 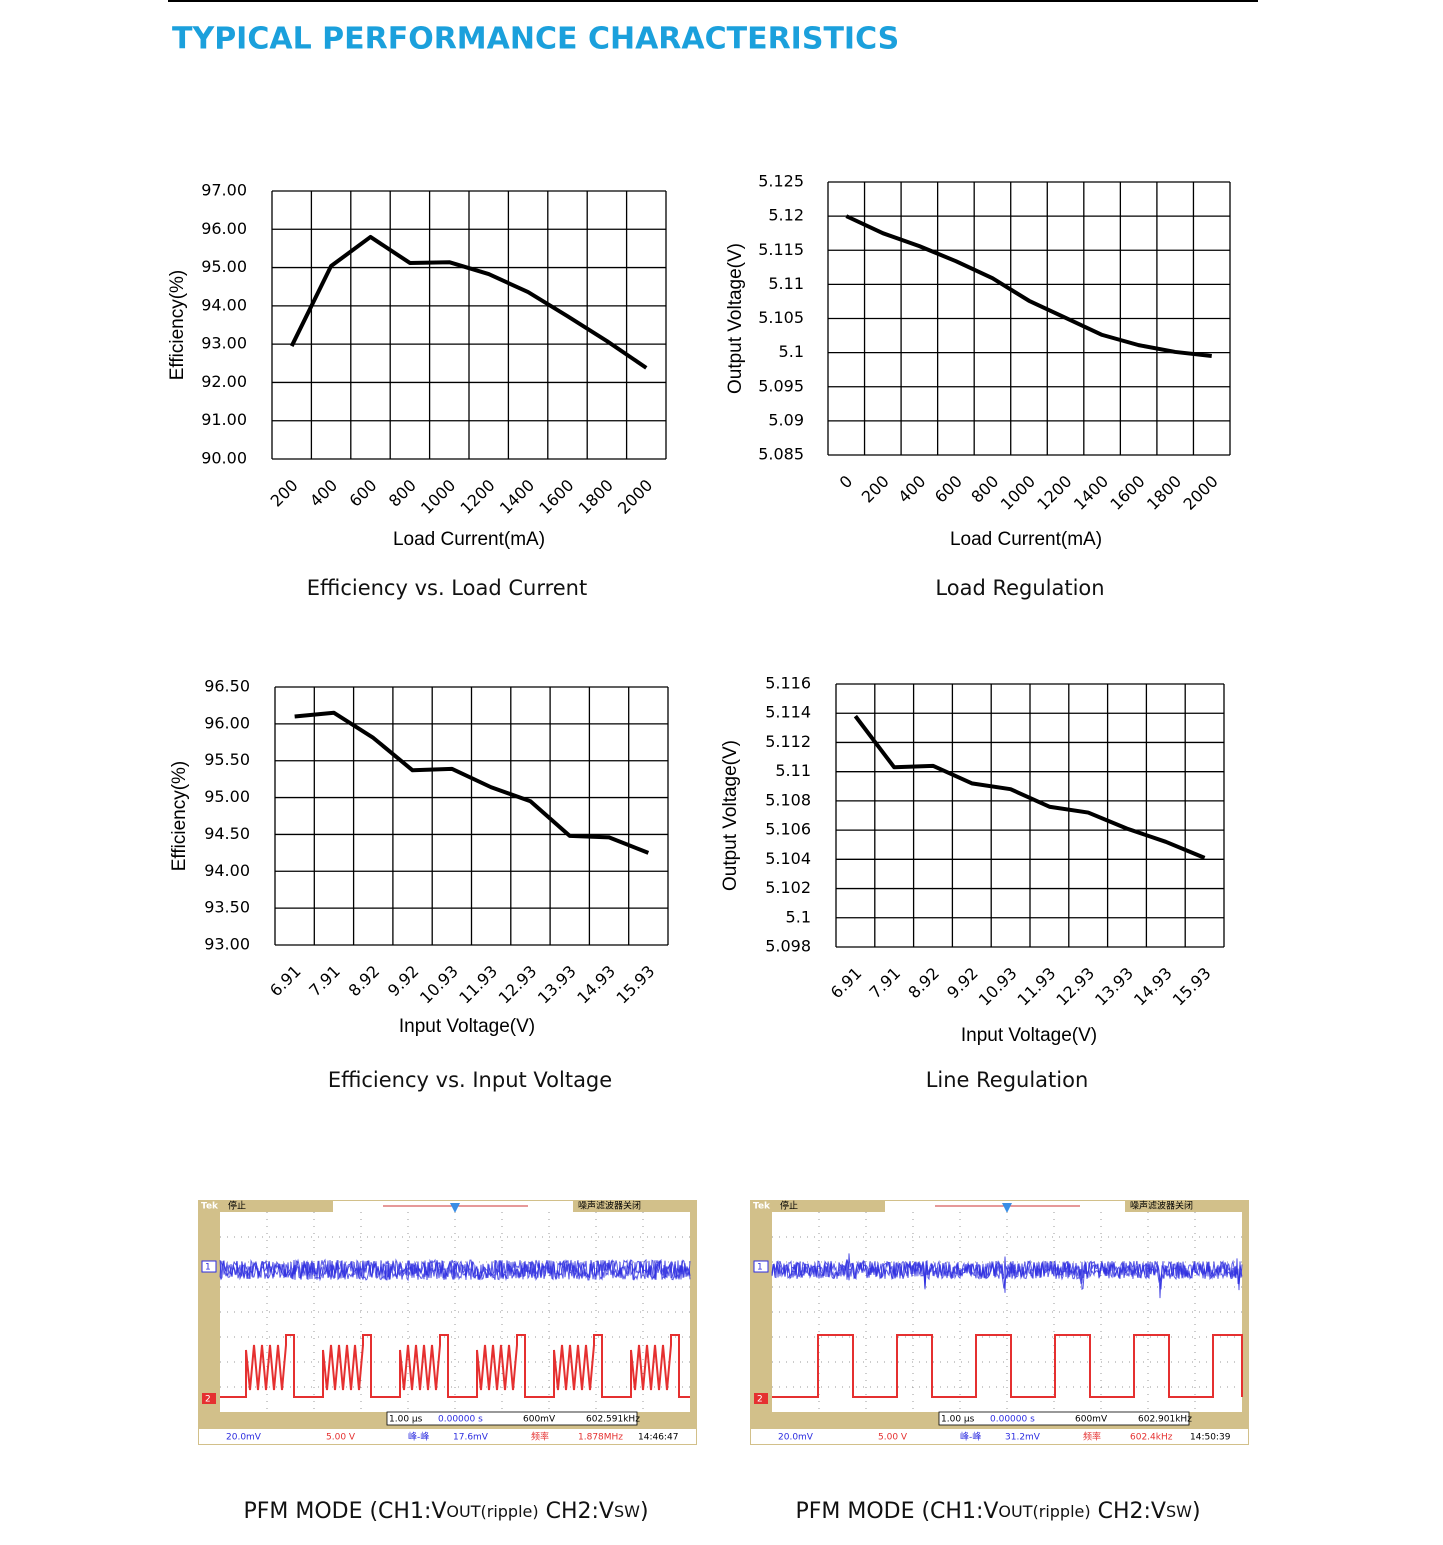 I want to click on chart-caption: Line Regulation, so click(x=1007, y=1080).